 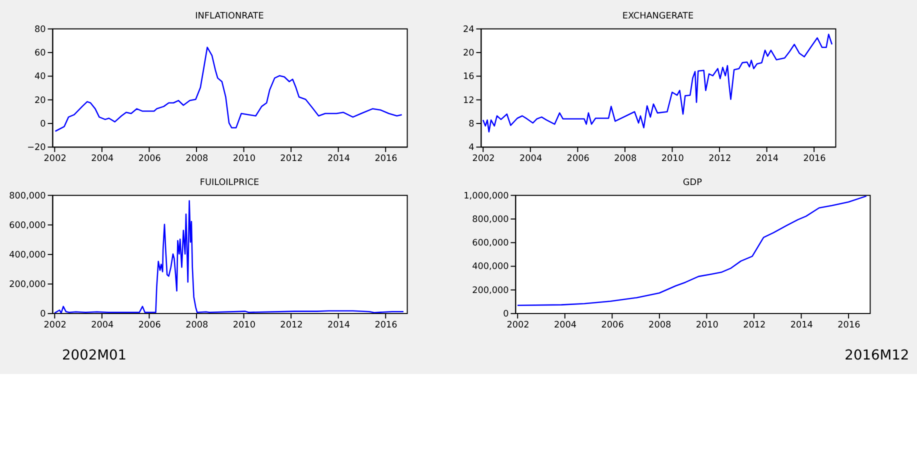 What do you see at coordinates (468, 29) in the screenshot?
I see `y-tick-label: 24` at bounding box center [468, 29].